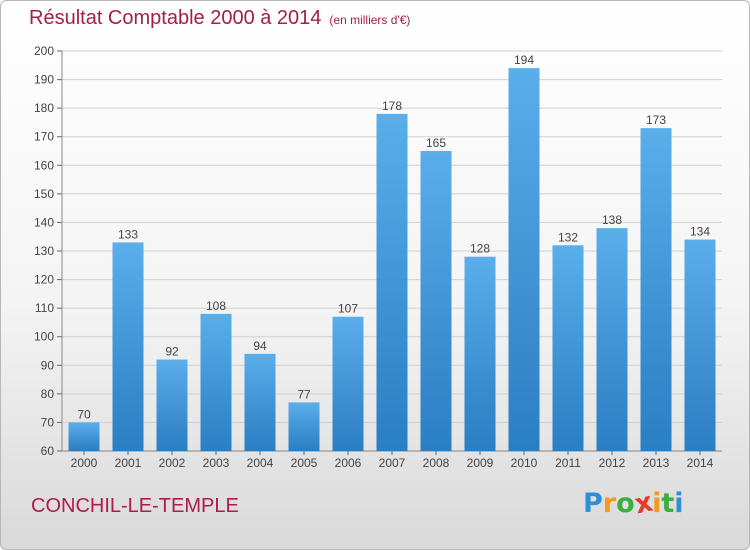  Describe the element at coordinates (44, 194) in the screenshot. I see `y-tick-label: 150` at that location.